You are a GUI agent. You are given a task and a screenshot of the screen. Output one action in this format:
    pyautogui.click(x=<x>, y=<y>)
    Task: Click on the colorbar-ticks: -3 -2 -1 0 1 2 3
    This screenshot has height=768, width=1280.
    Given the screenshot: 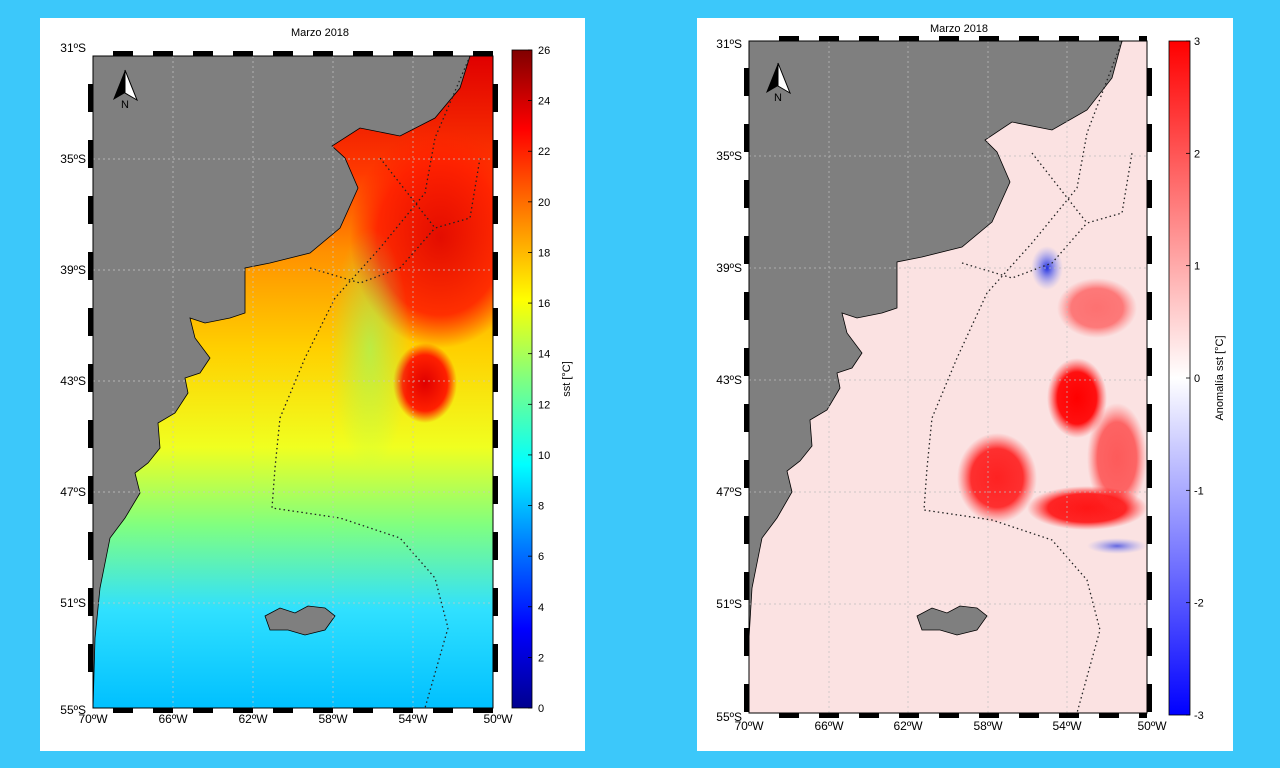 What is the action you would take?
    pyautogui.click(x=1195, y=379)
    